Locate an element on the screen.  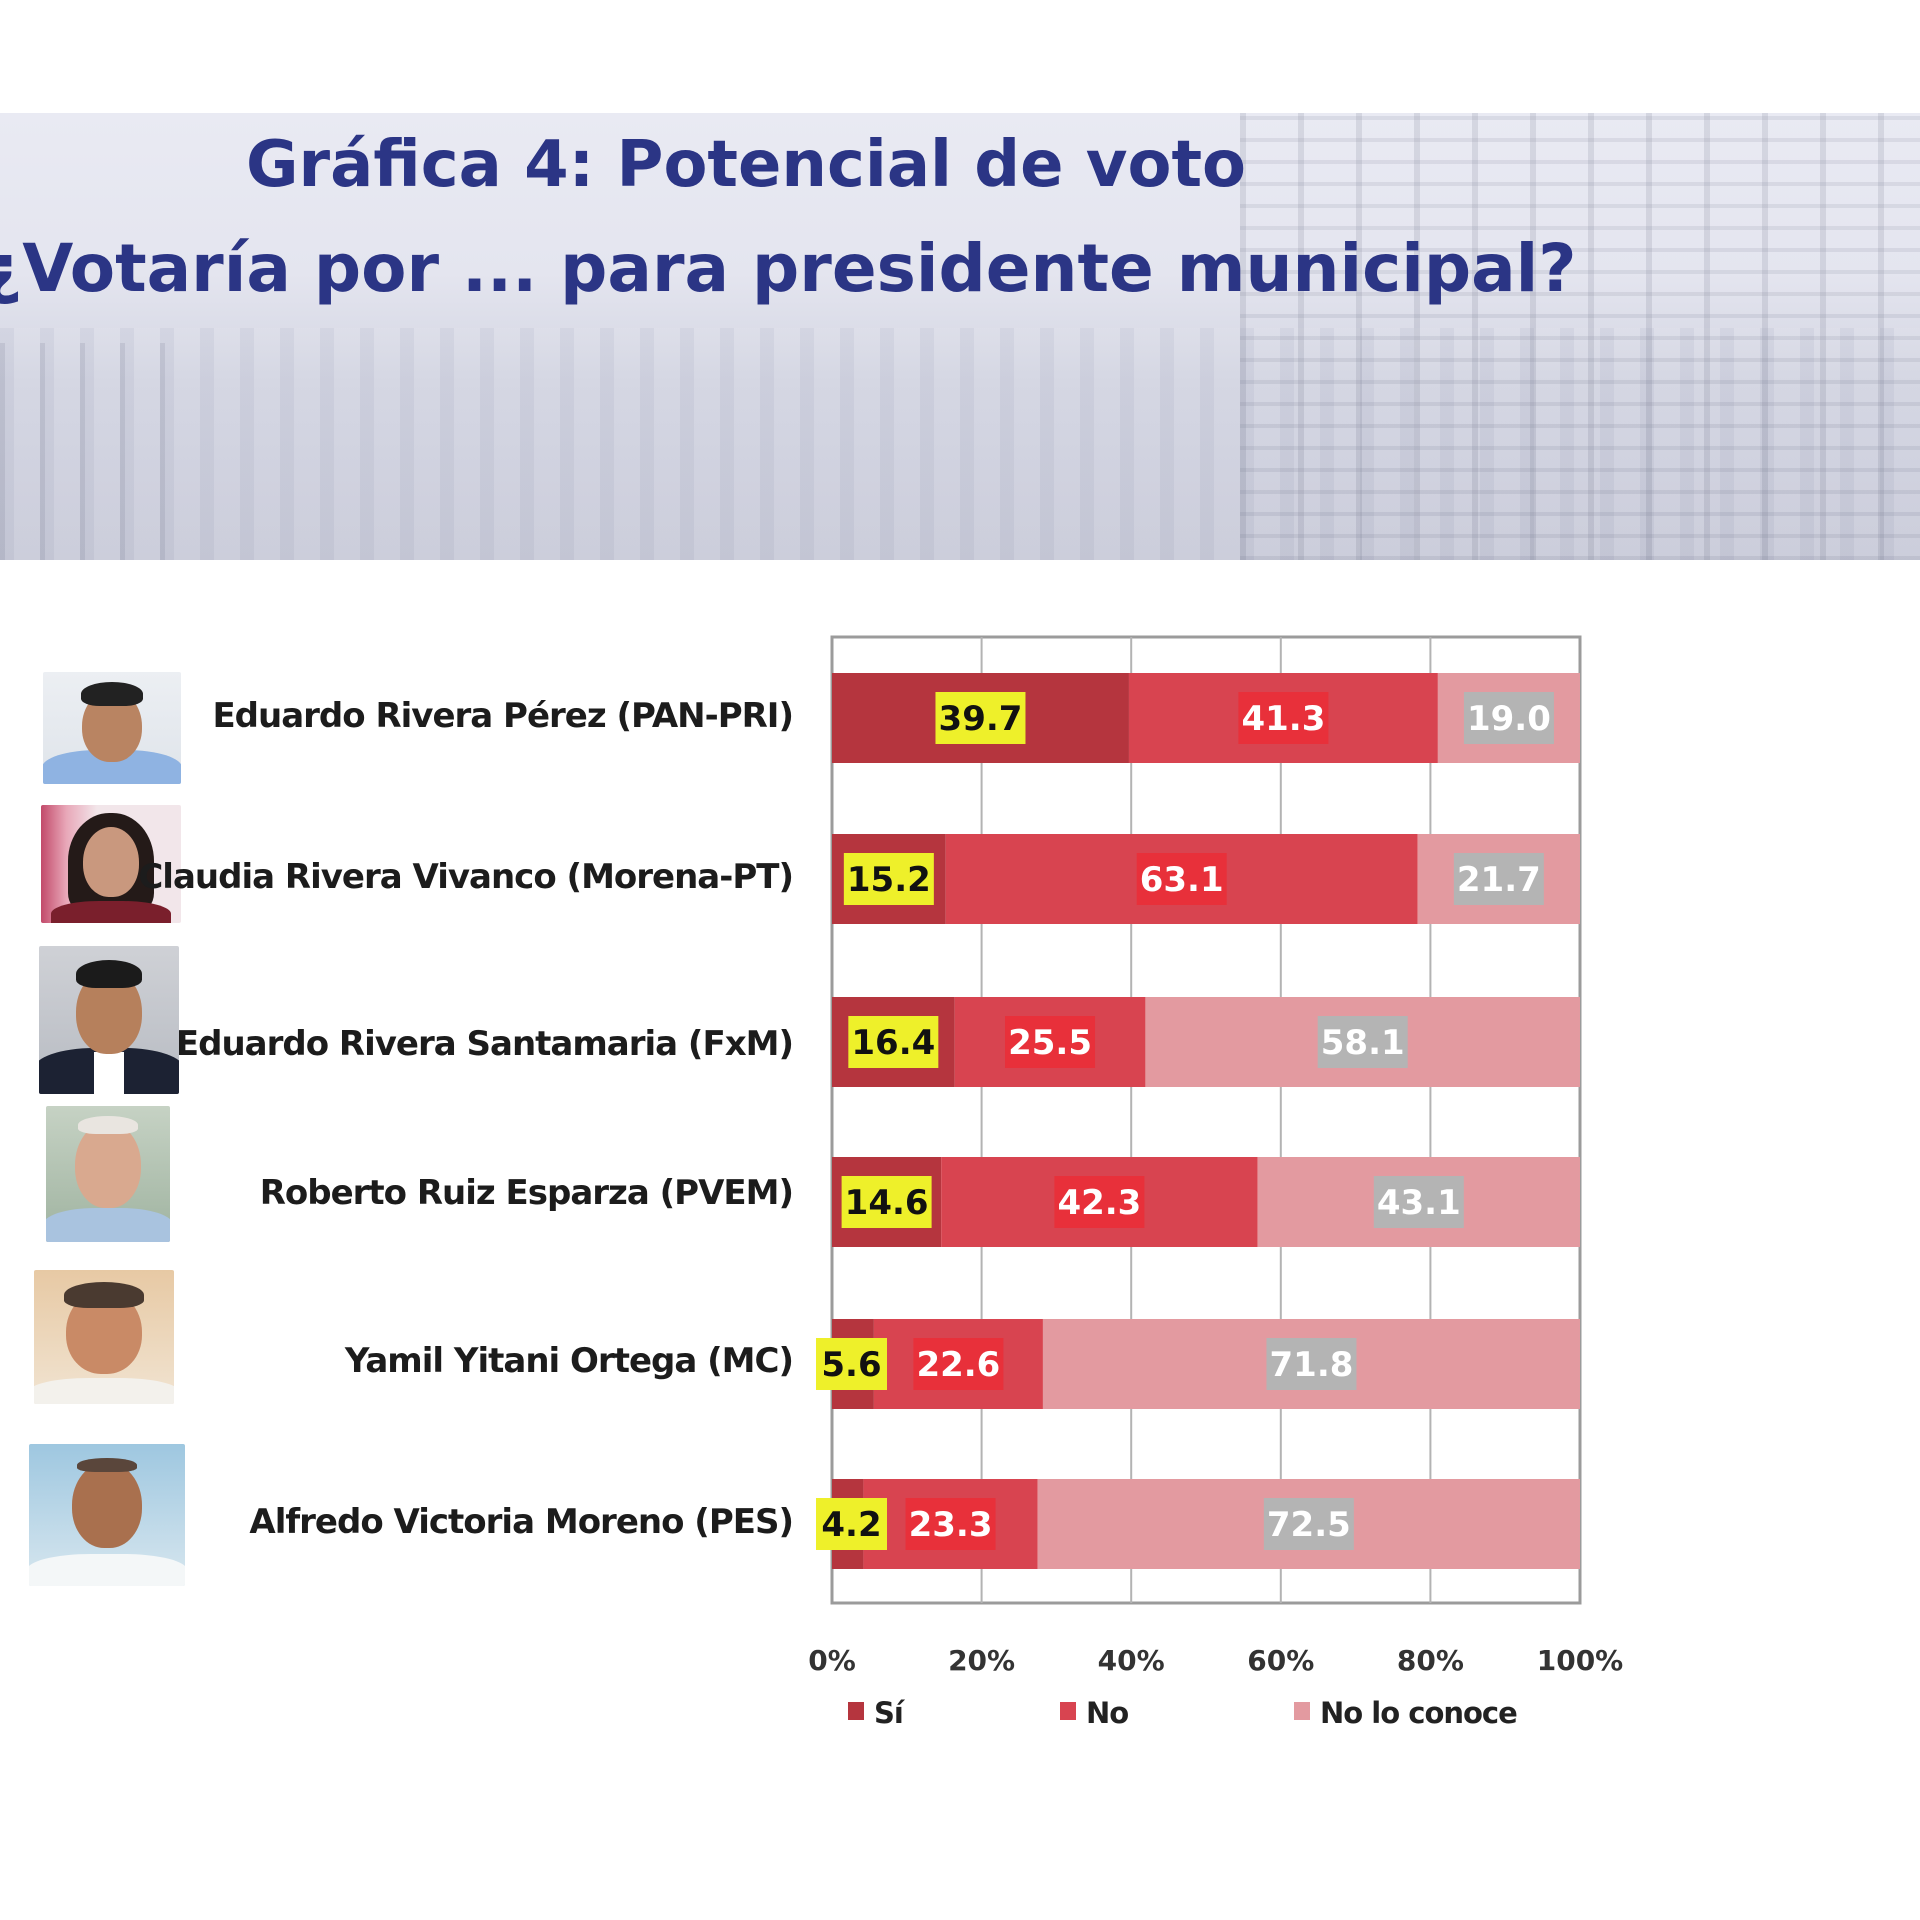
x-tick-label: 60% is located at coordinates (1280, 1660).